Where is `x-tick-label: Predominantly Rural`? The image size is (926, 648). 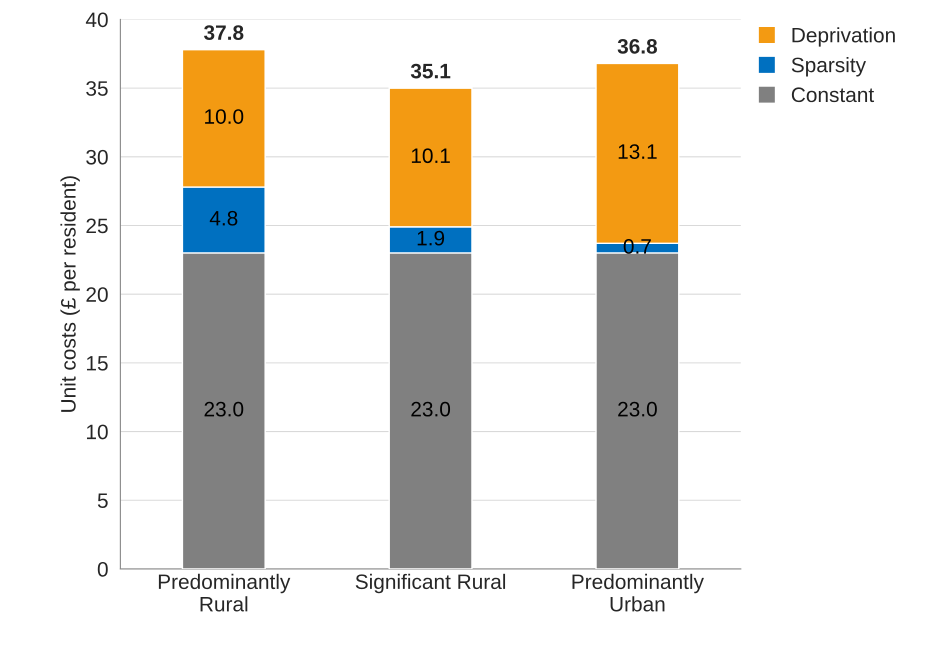 x-tick-label: Predominantly Rural is located at coordinates (224, 593).